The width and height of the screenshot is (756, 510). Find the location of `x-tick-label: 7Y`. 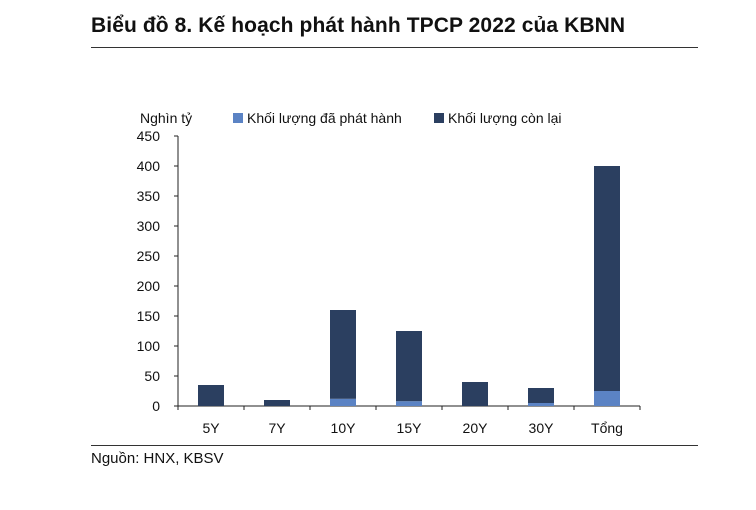

x-tick-label: 7Y is located at coordinates (277, 428).